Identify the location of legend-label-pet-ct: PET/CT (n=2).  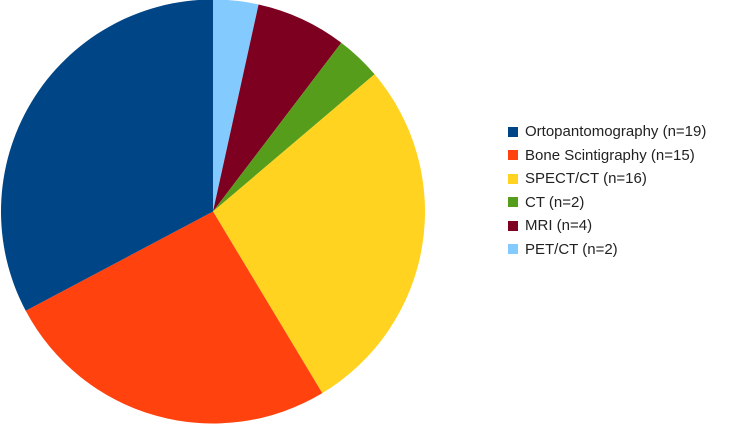
(571, 249).